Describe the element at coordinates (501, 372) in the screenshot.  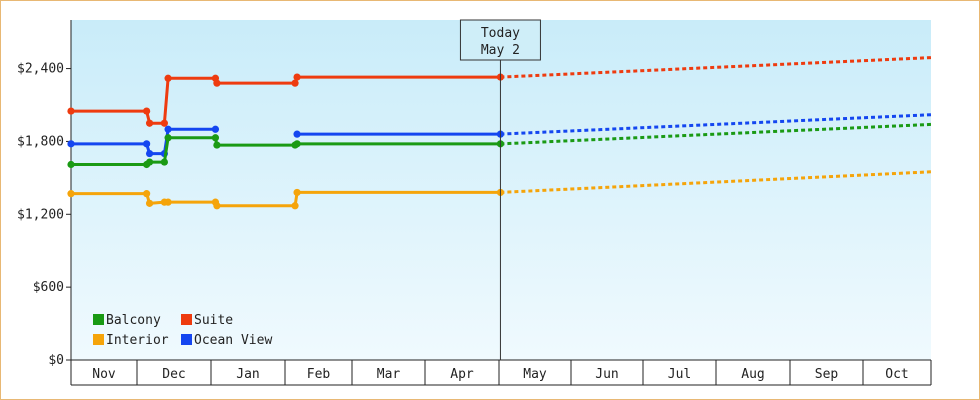
I see `x-axis: Nov Dec Jan Feb Mar Apr May Jun Jul Aug Sep Oct` at that location.